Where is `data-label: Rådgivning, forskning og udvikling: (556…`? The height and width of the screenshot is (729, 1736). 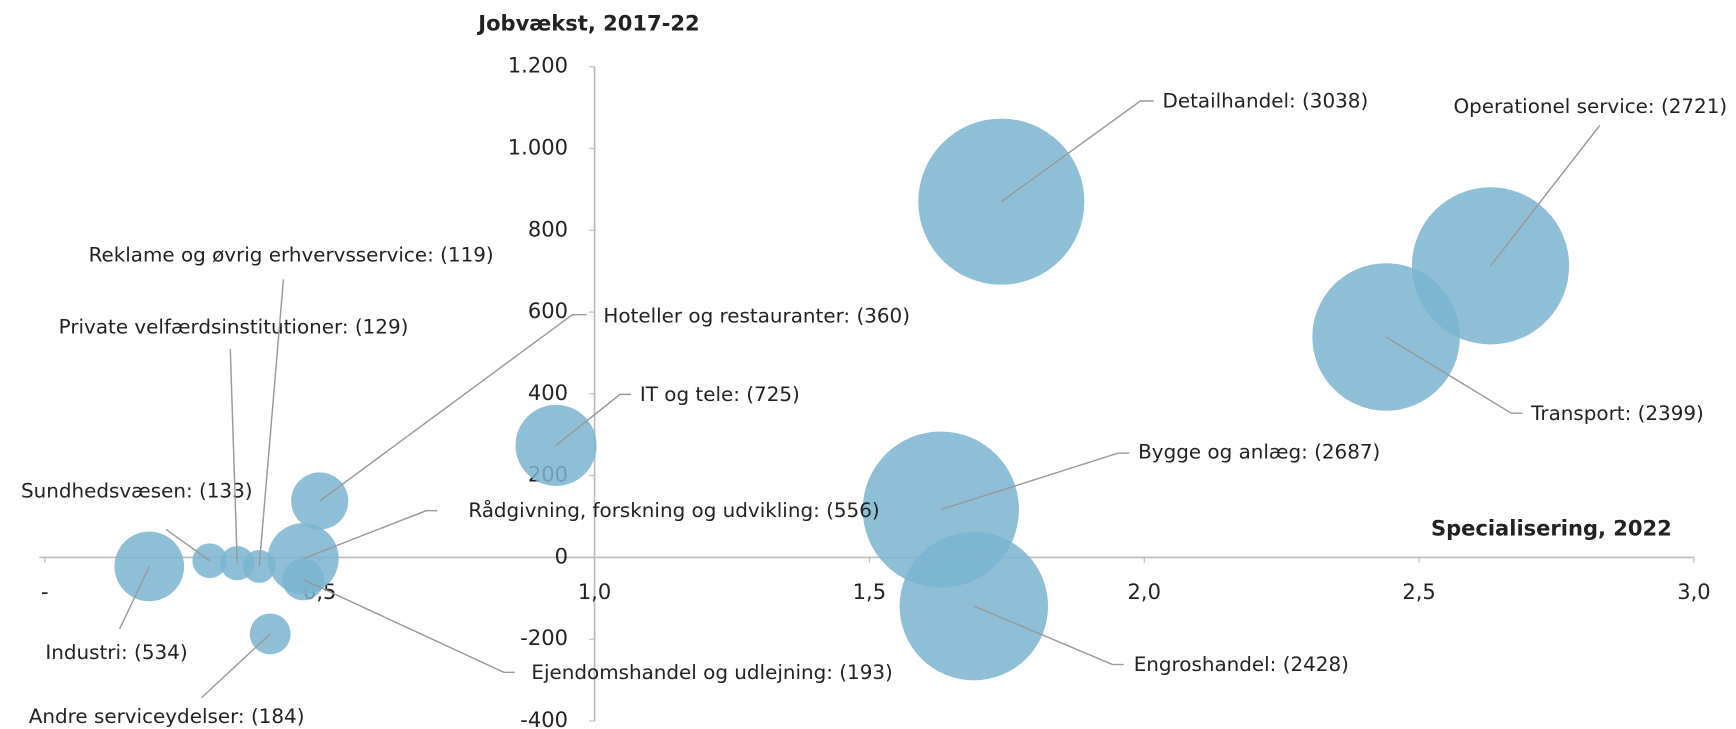 data-label: Rådgivning, forskning og udvikling: (556… is located at coordinates (673, 510).